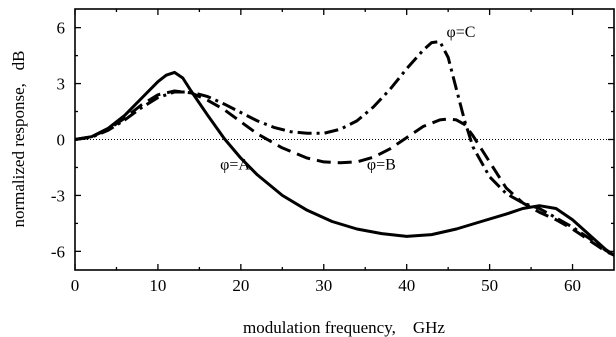 This screenshot has width=616, height=337. Describe the element at coordinates (381, 164) in the screenshot. I see `series-annotation: φ=B` at that location.